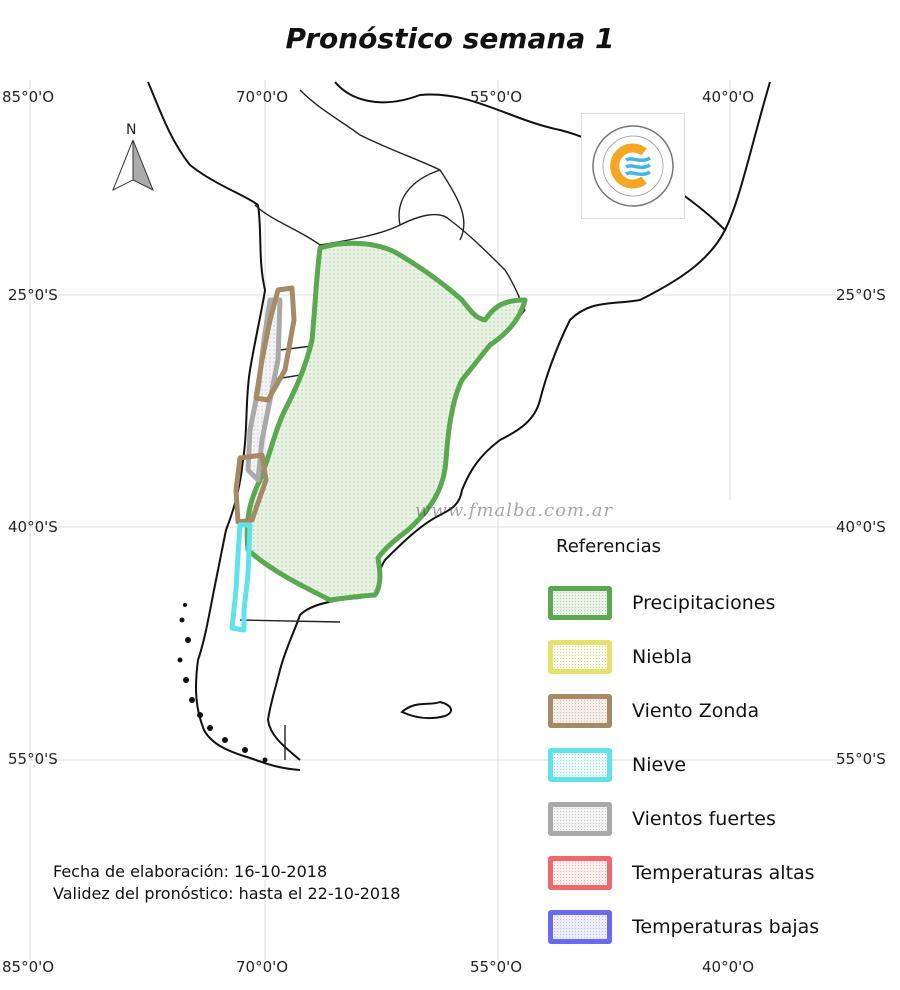 This screenshot has height=990, width=900. Describe the element at coordinates (659, 765) in the screenshot. I see `legend-label: Nieve` at that location.